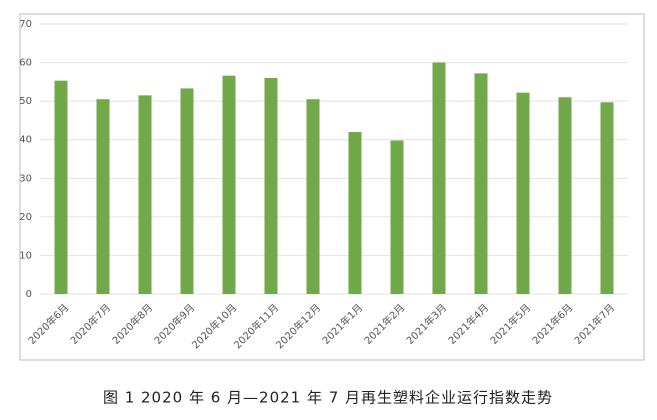 This screenshot has width=657, height=420. What do you see at coordinates (25, 217) in the screenshot?
I see `y-tick-label: 20` at bounding box center [25, 217].